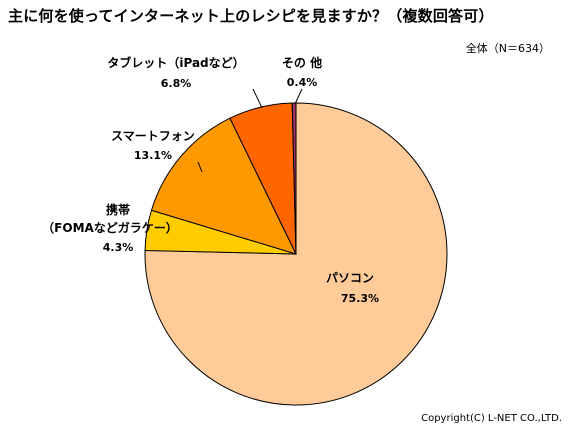  What do you see at coordinates (360, 298) in the screenshot?
I see `slice-value-0: 75.3%` at bounding box center [360, 298].